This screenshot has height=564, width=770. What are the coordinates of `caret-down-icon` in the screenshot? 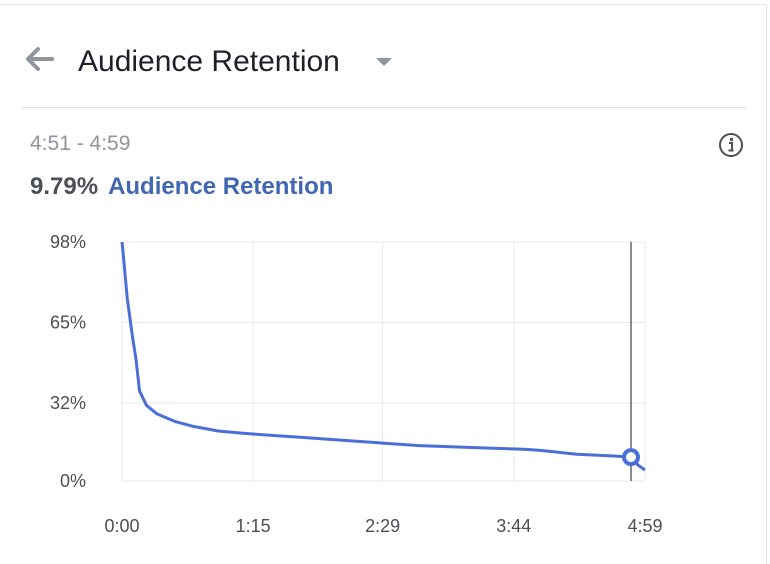 It's located at (384, 62).